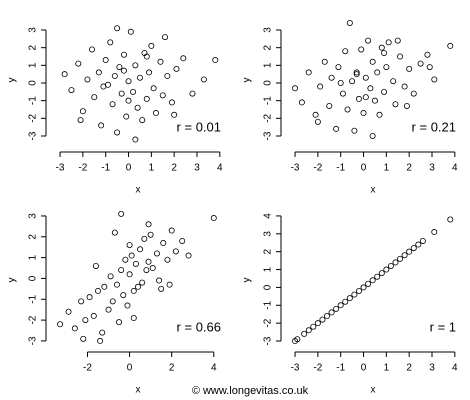 Image resolution: width=470 pixels, height=400 pixels. What do you see at coordinates (172, 368) in the screenshot?
I see `x-tick-label: 2` at bounding box center [172, 368].